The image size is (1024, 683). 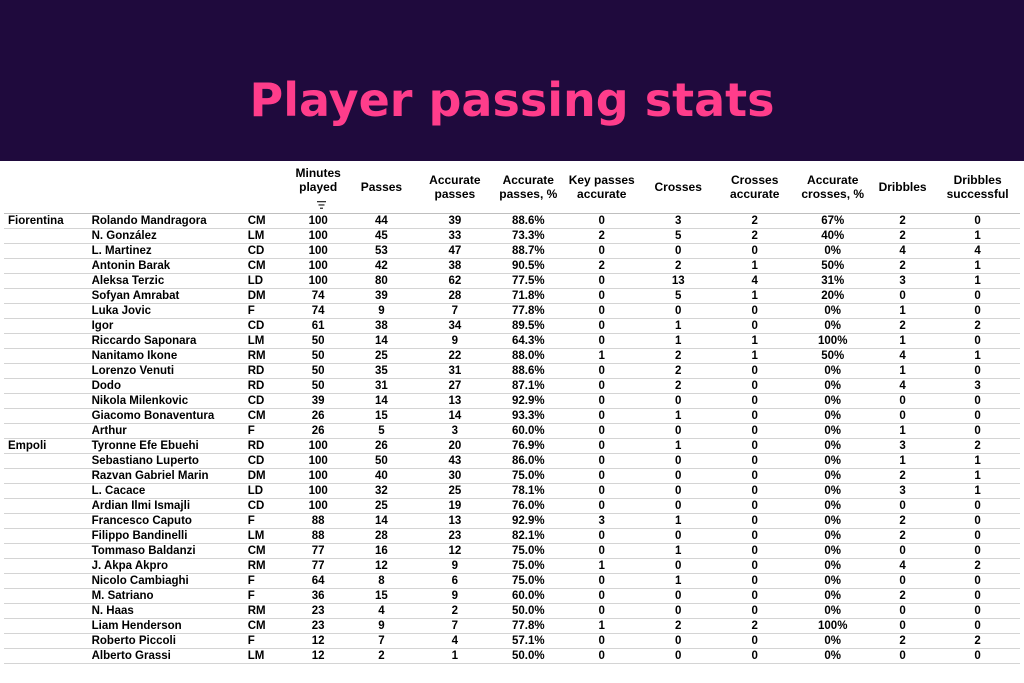 What do you see at coordinates (381, 551) in the screenshot?
I see `passes-cell: 16` at bounding box center [381, 551].